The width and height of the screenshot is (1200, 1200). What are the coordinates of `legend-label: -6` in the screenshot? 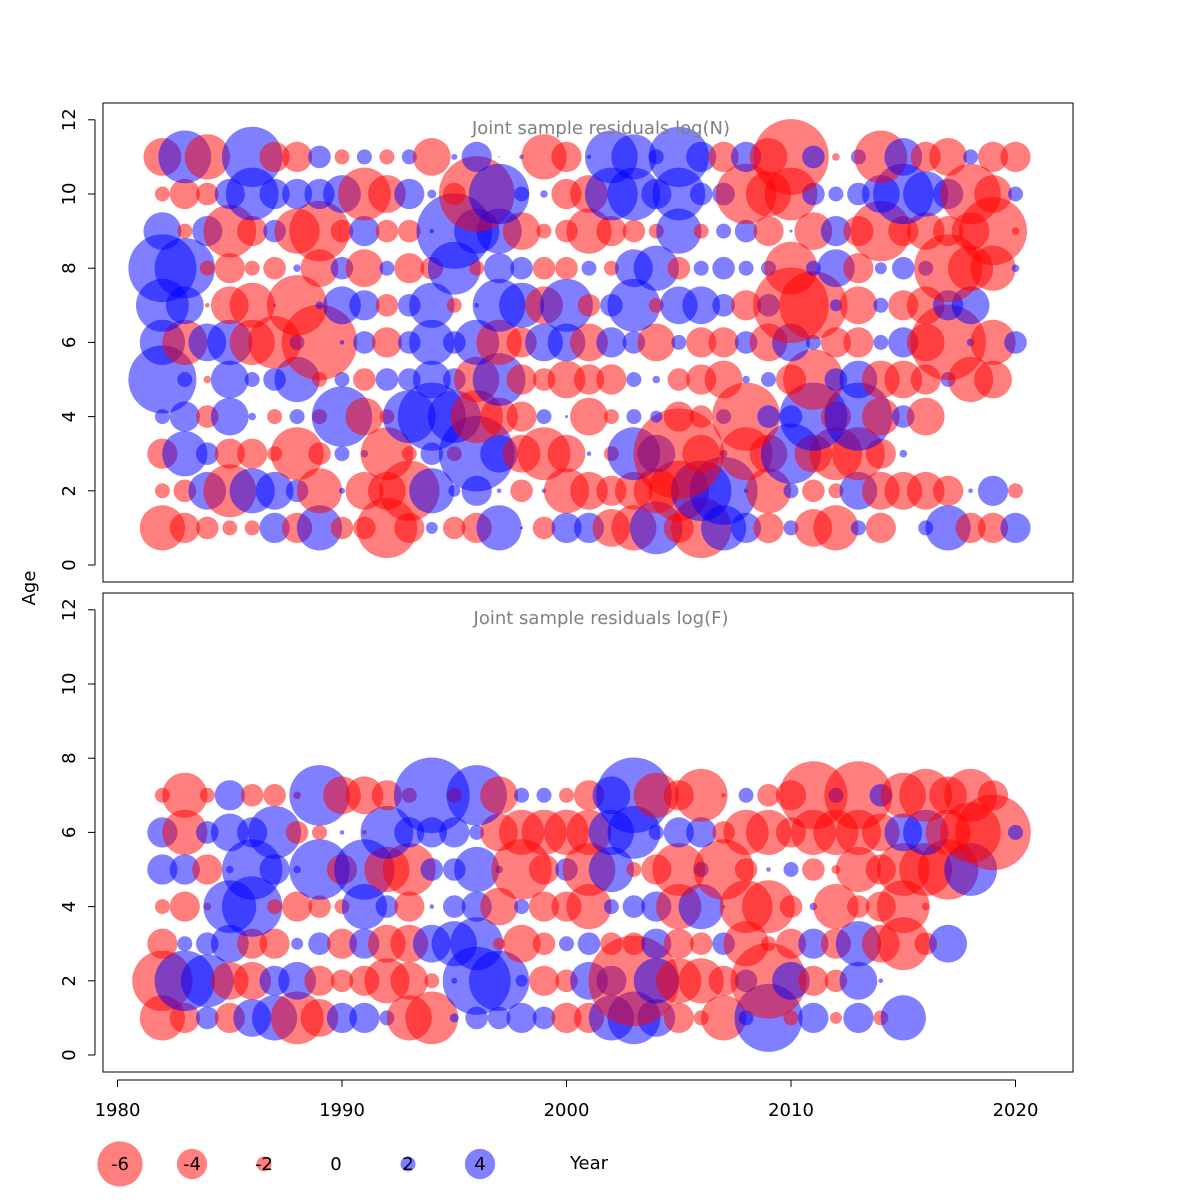 It's located at (120, 1164).